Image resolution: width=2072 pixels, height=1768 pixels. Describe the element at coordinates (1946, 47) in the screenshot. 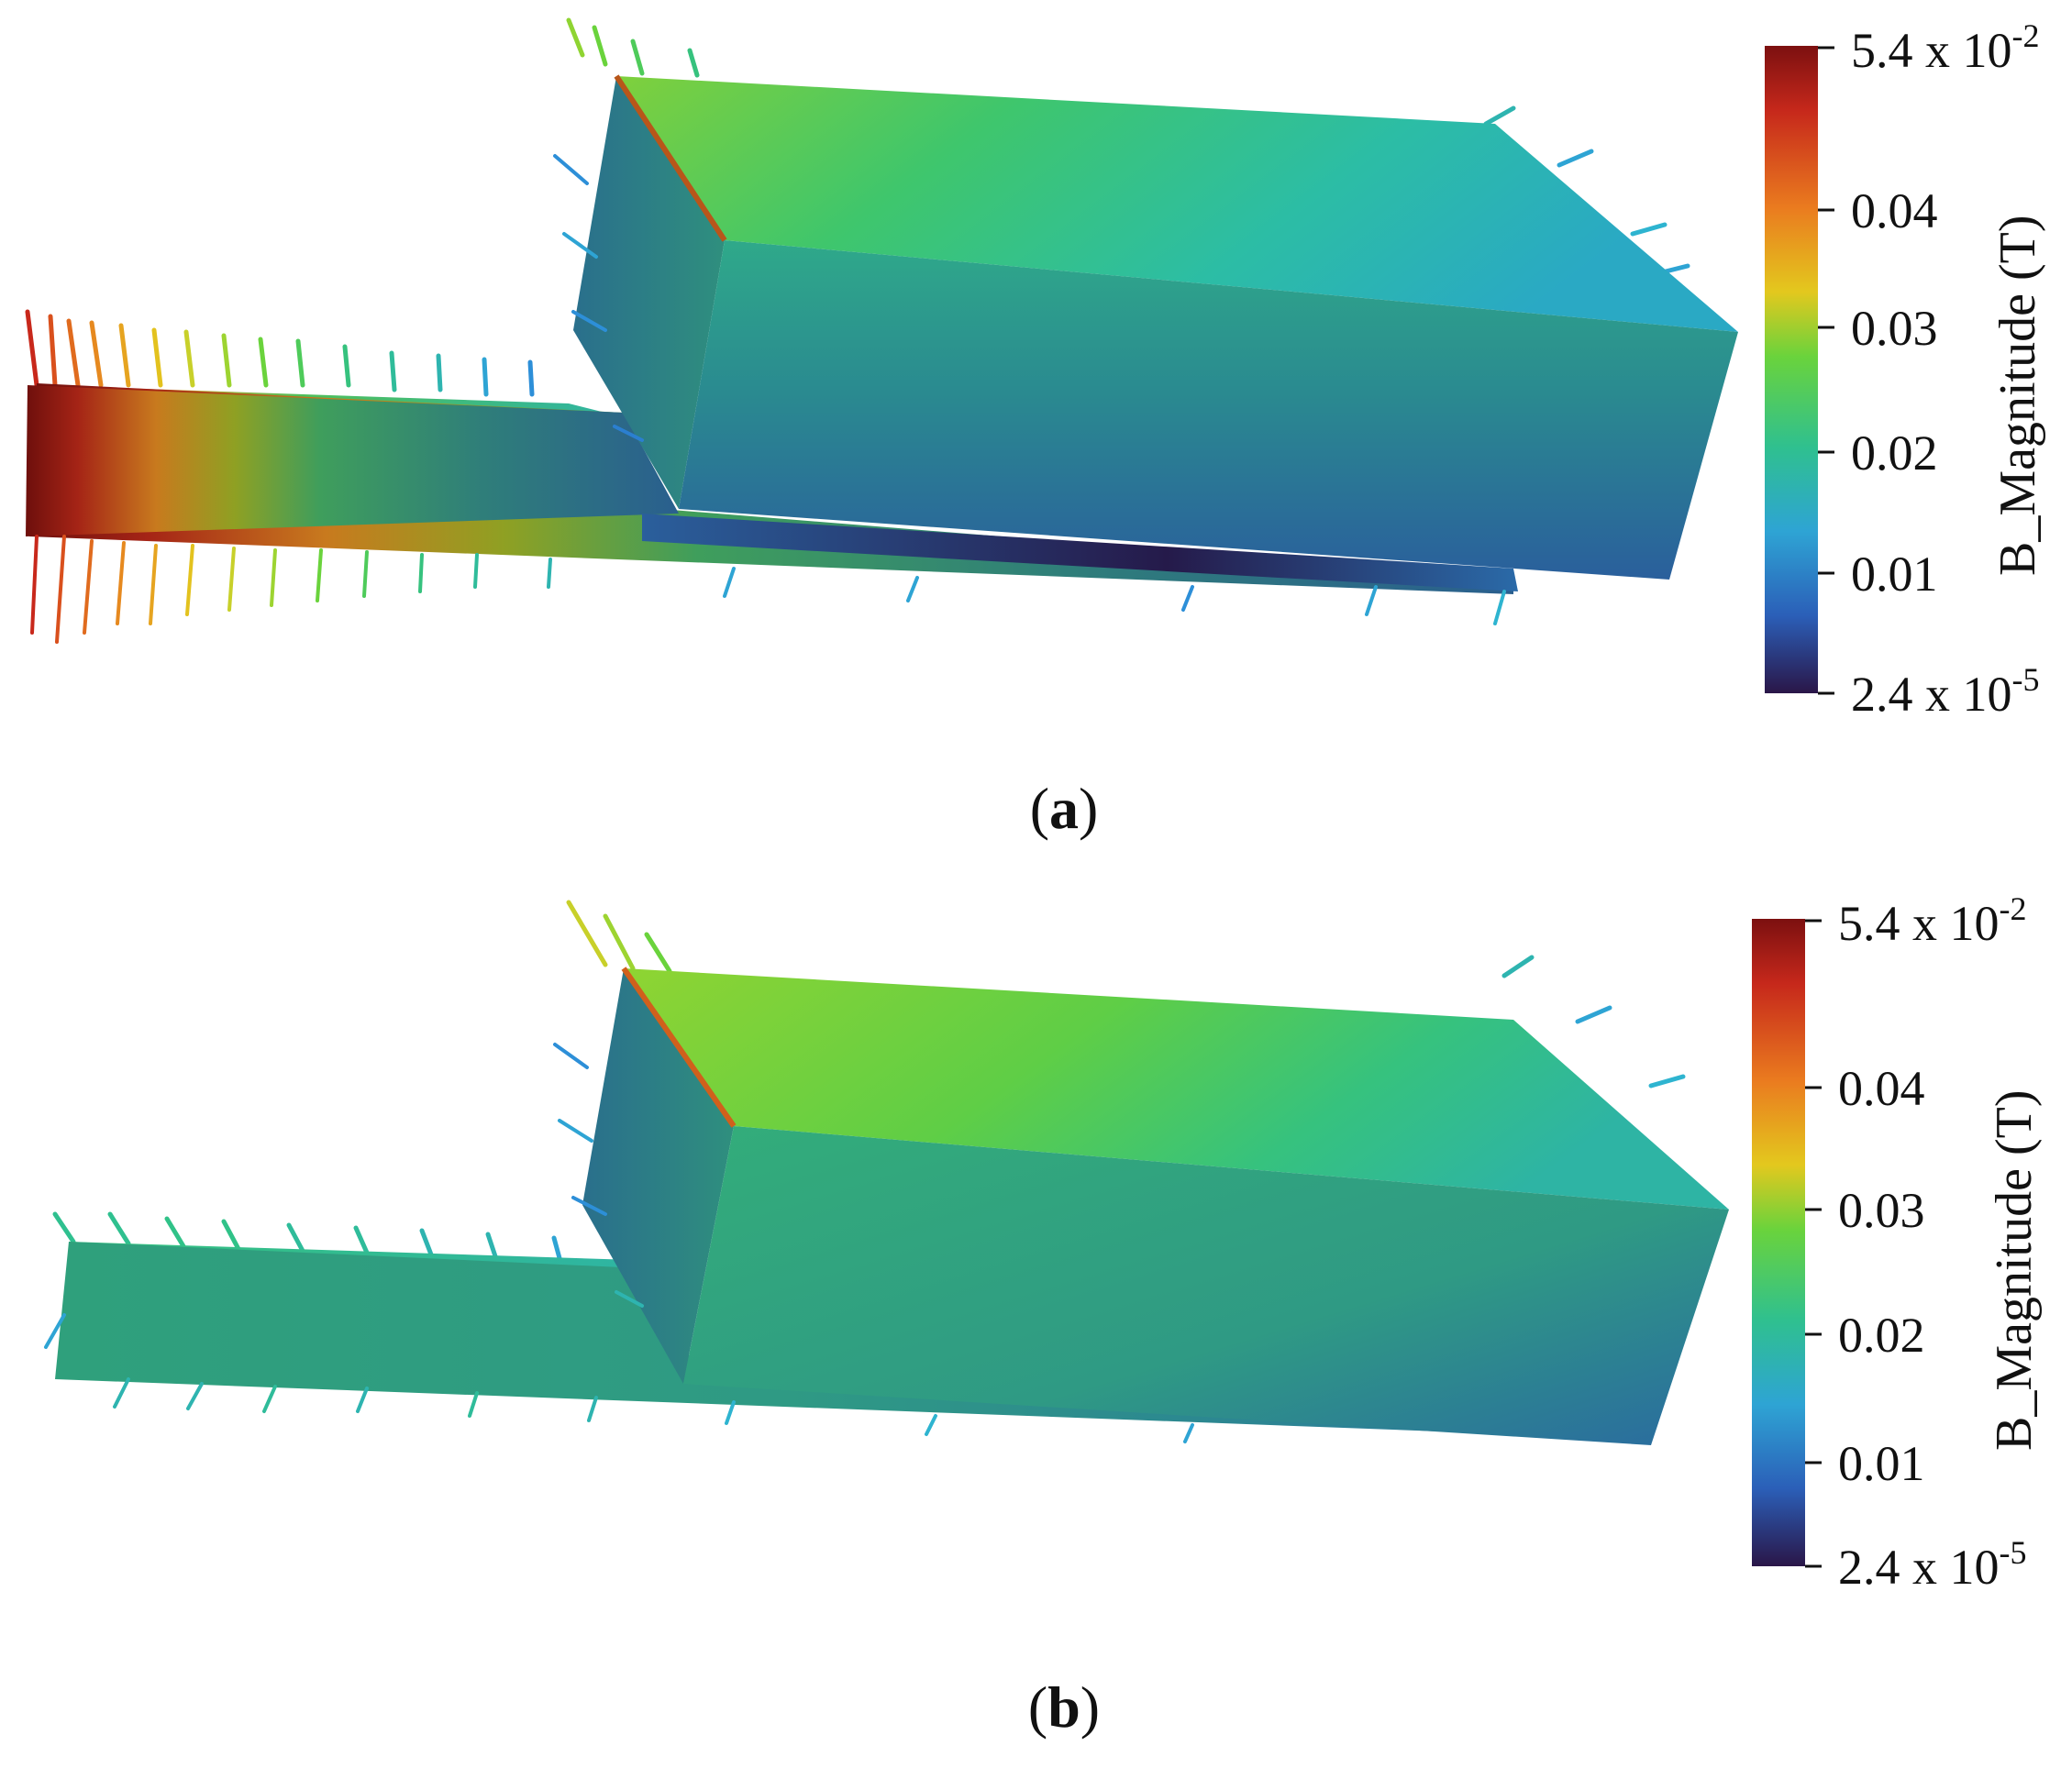

I see `colorbar-tick-max-a: 5.4 x 10⁻²` at that location.